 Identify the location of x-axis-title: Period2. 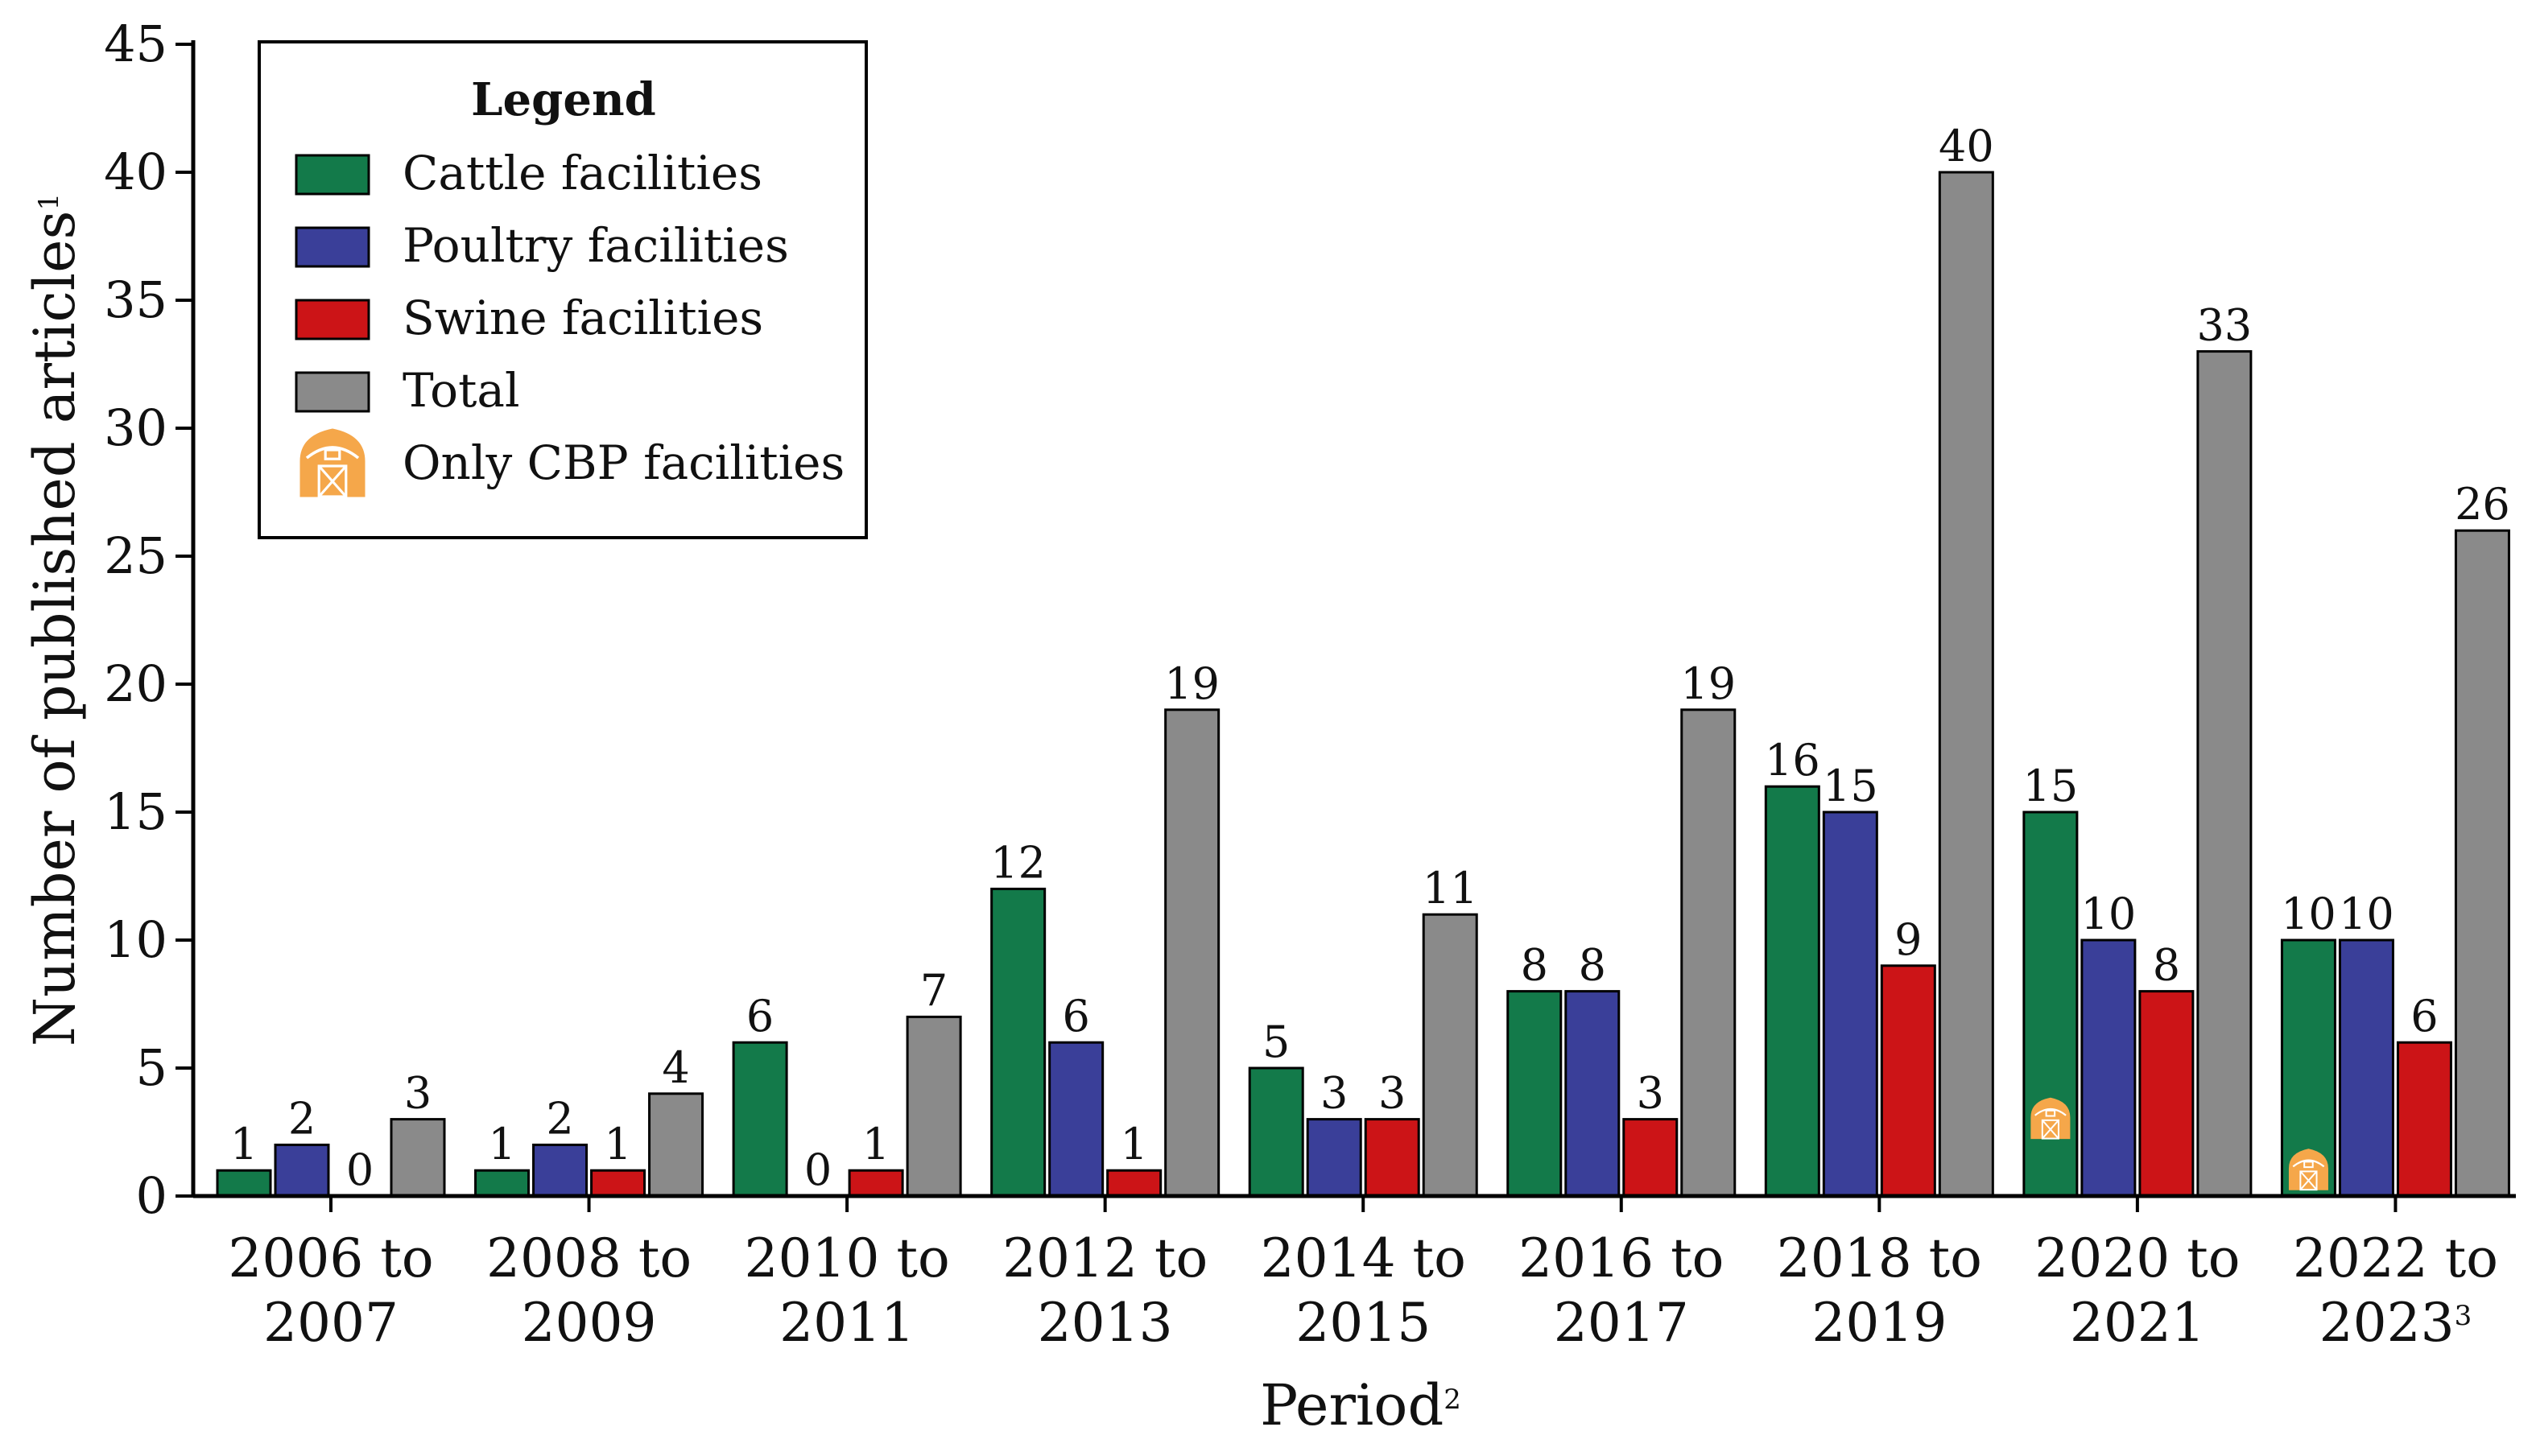
(1360, 1405).